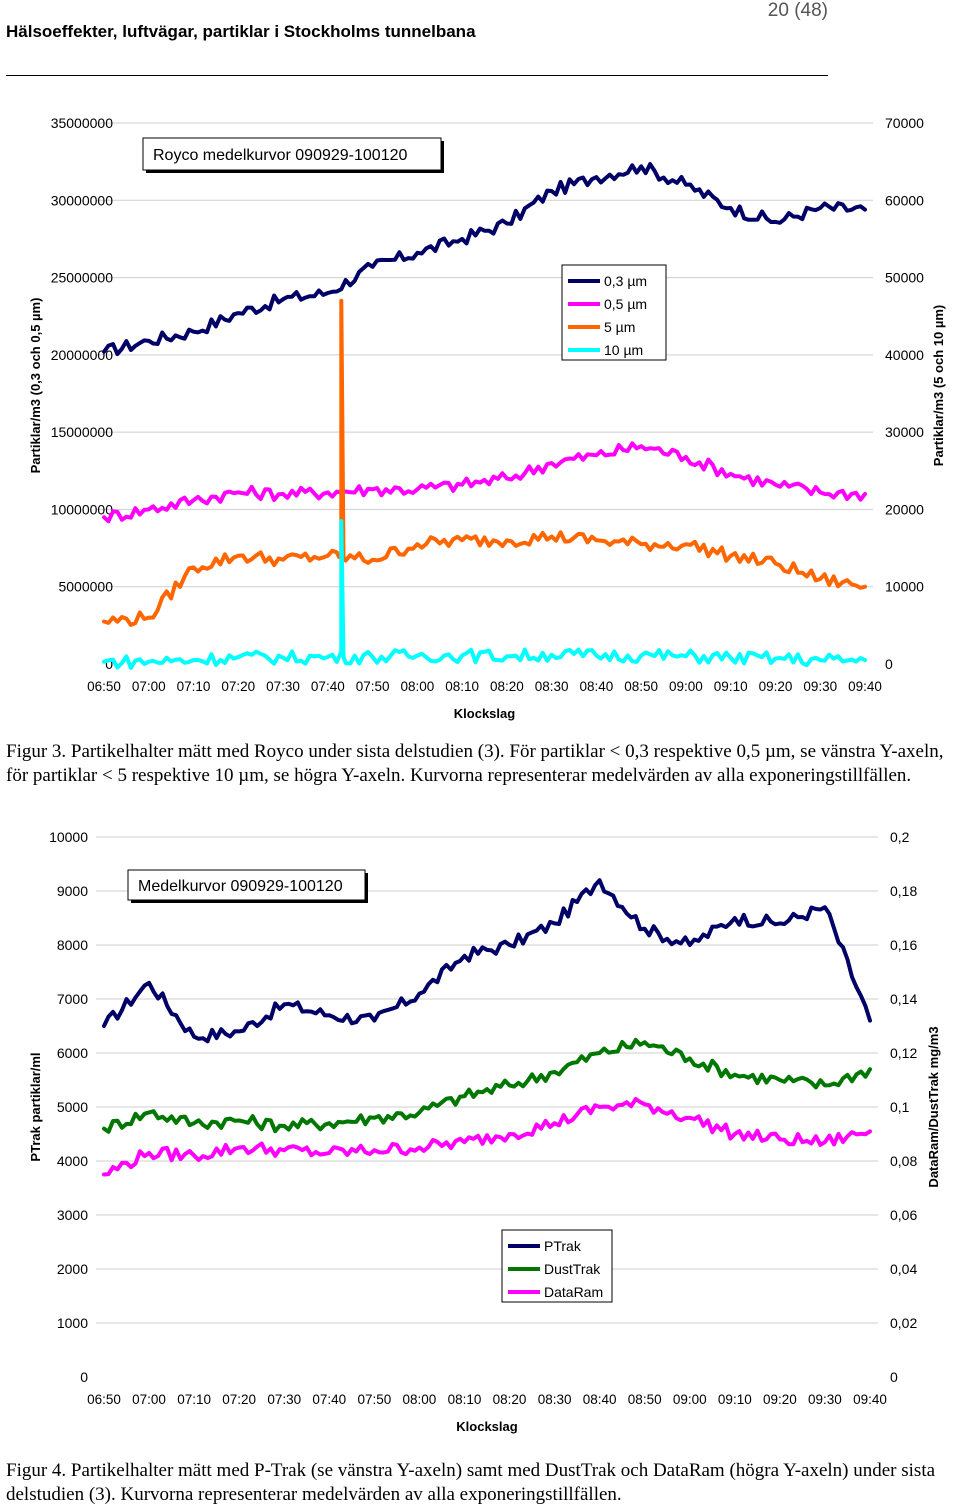 The image size is (960, 1509). What do you see at coordinates (903, 1161) in the screenshot?
I see `y-tick-right: 0,08` at bounding box center [903, 1161].